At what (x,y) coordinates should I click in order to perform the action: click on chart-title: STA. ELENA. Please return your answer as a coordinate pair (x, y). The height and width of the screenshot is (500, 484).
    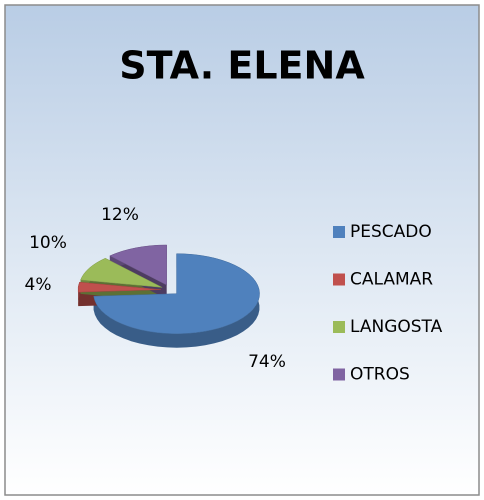
    Looking at the image, I should click on (242, 66).